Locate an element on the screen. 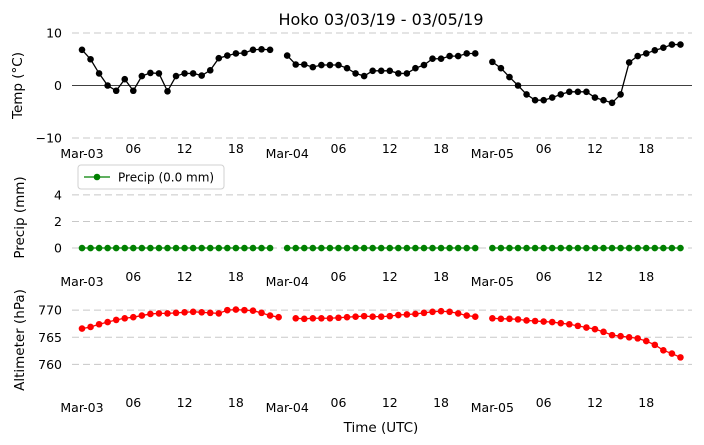 This screenshot has width=704, height=445. temp-x-tick-label: Mar-04 is located at coordinates (287, 153).